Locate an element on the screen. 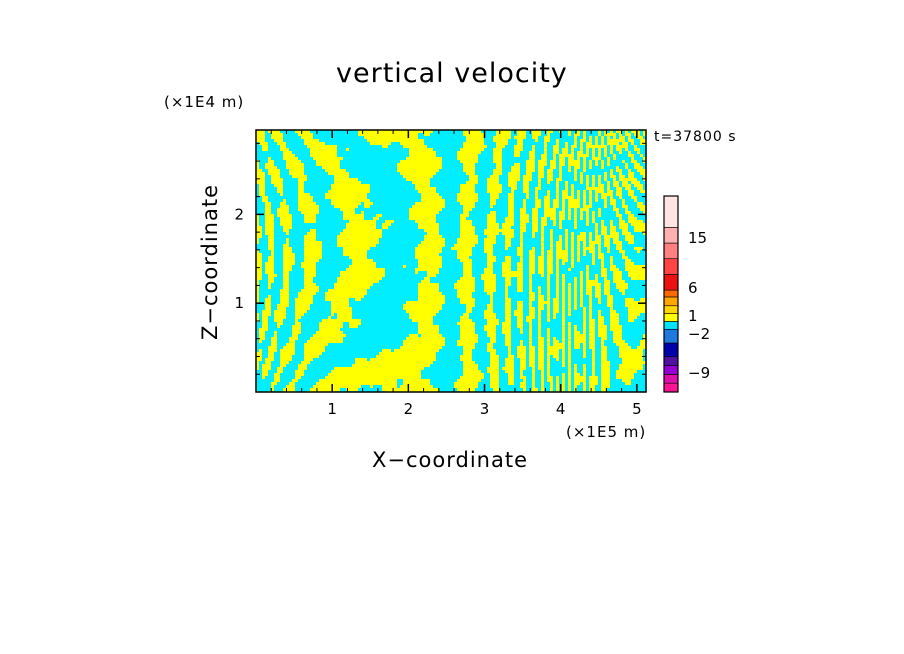 This screenshot has height=654, width=904. colorbar-label: −9 is located at coordinates (699, 373).